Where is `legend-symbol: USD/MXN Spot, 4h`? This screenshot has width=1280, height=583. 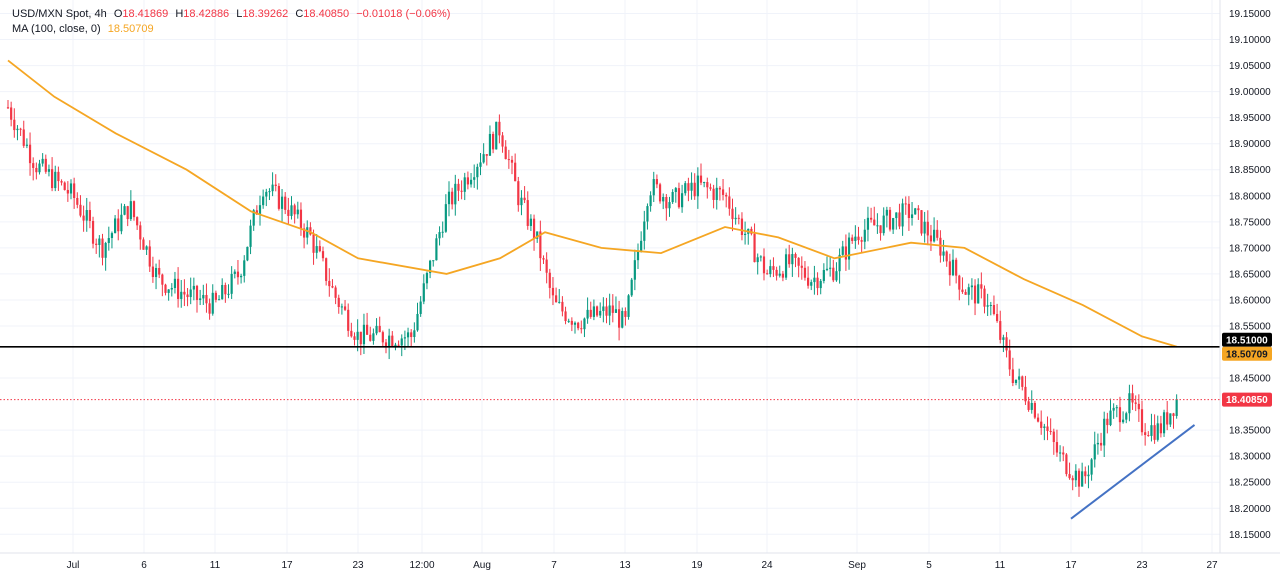 legend-symbol: USD/MXN Spot, 4h is located at coordinates (59, 14).